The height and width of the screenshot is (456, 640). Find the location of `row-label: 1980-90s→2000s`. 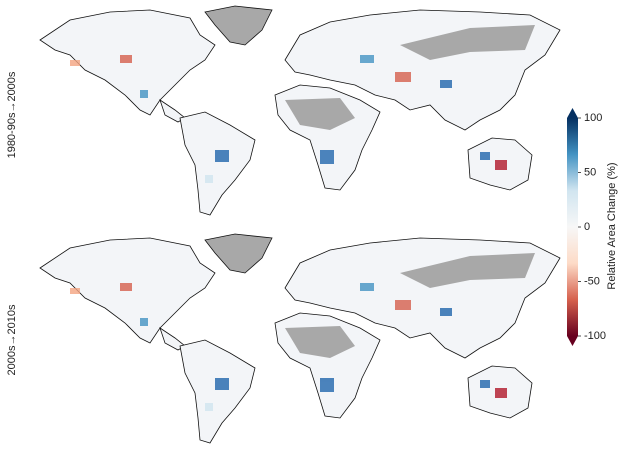

row-label: 1980-90s→2000s is located at coordinates (12, 114).